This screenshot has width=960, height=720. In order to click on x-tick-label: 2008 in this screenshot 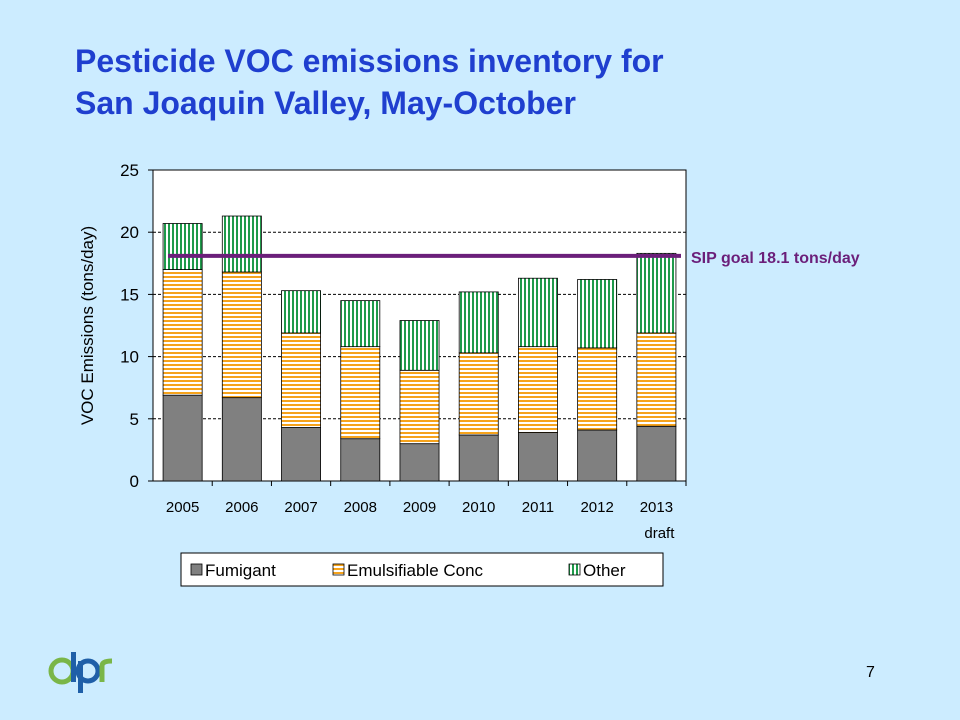, I will do `click(360, 507)`.